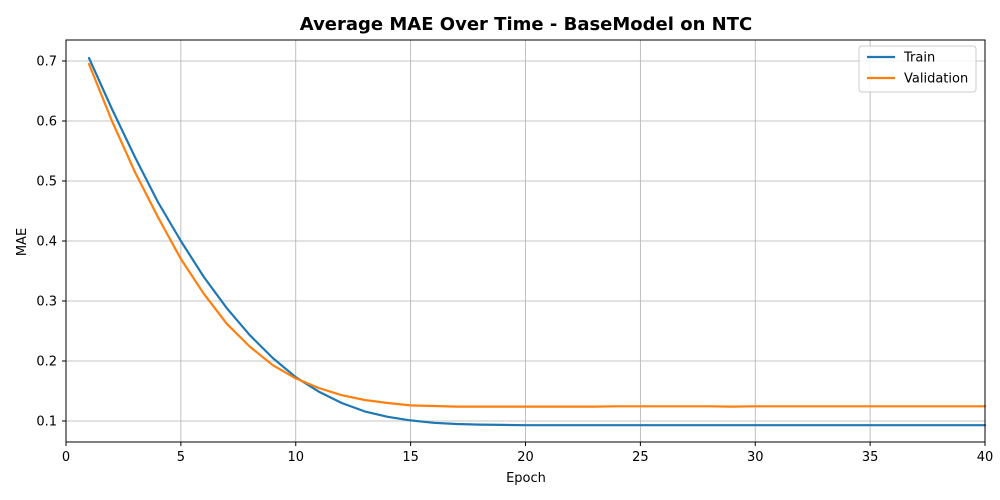 The image size is (1000, 500). I want to click on x-tick-label: 10, so click(295, 457).